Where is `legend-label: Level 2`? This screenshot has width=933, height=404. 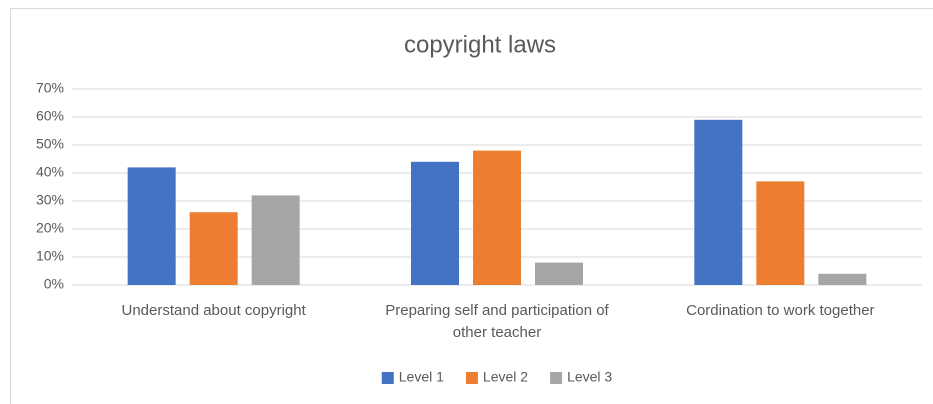
legend-label: Level 2 is located at coordinates (505, 377).